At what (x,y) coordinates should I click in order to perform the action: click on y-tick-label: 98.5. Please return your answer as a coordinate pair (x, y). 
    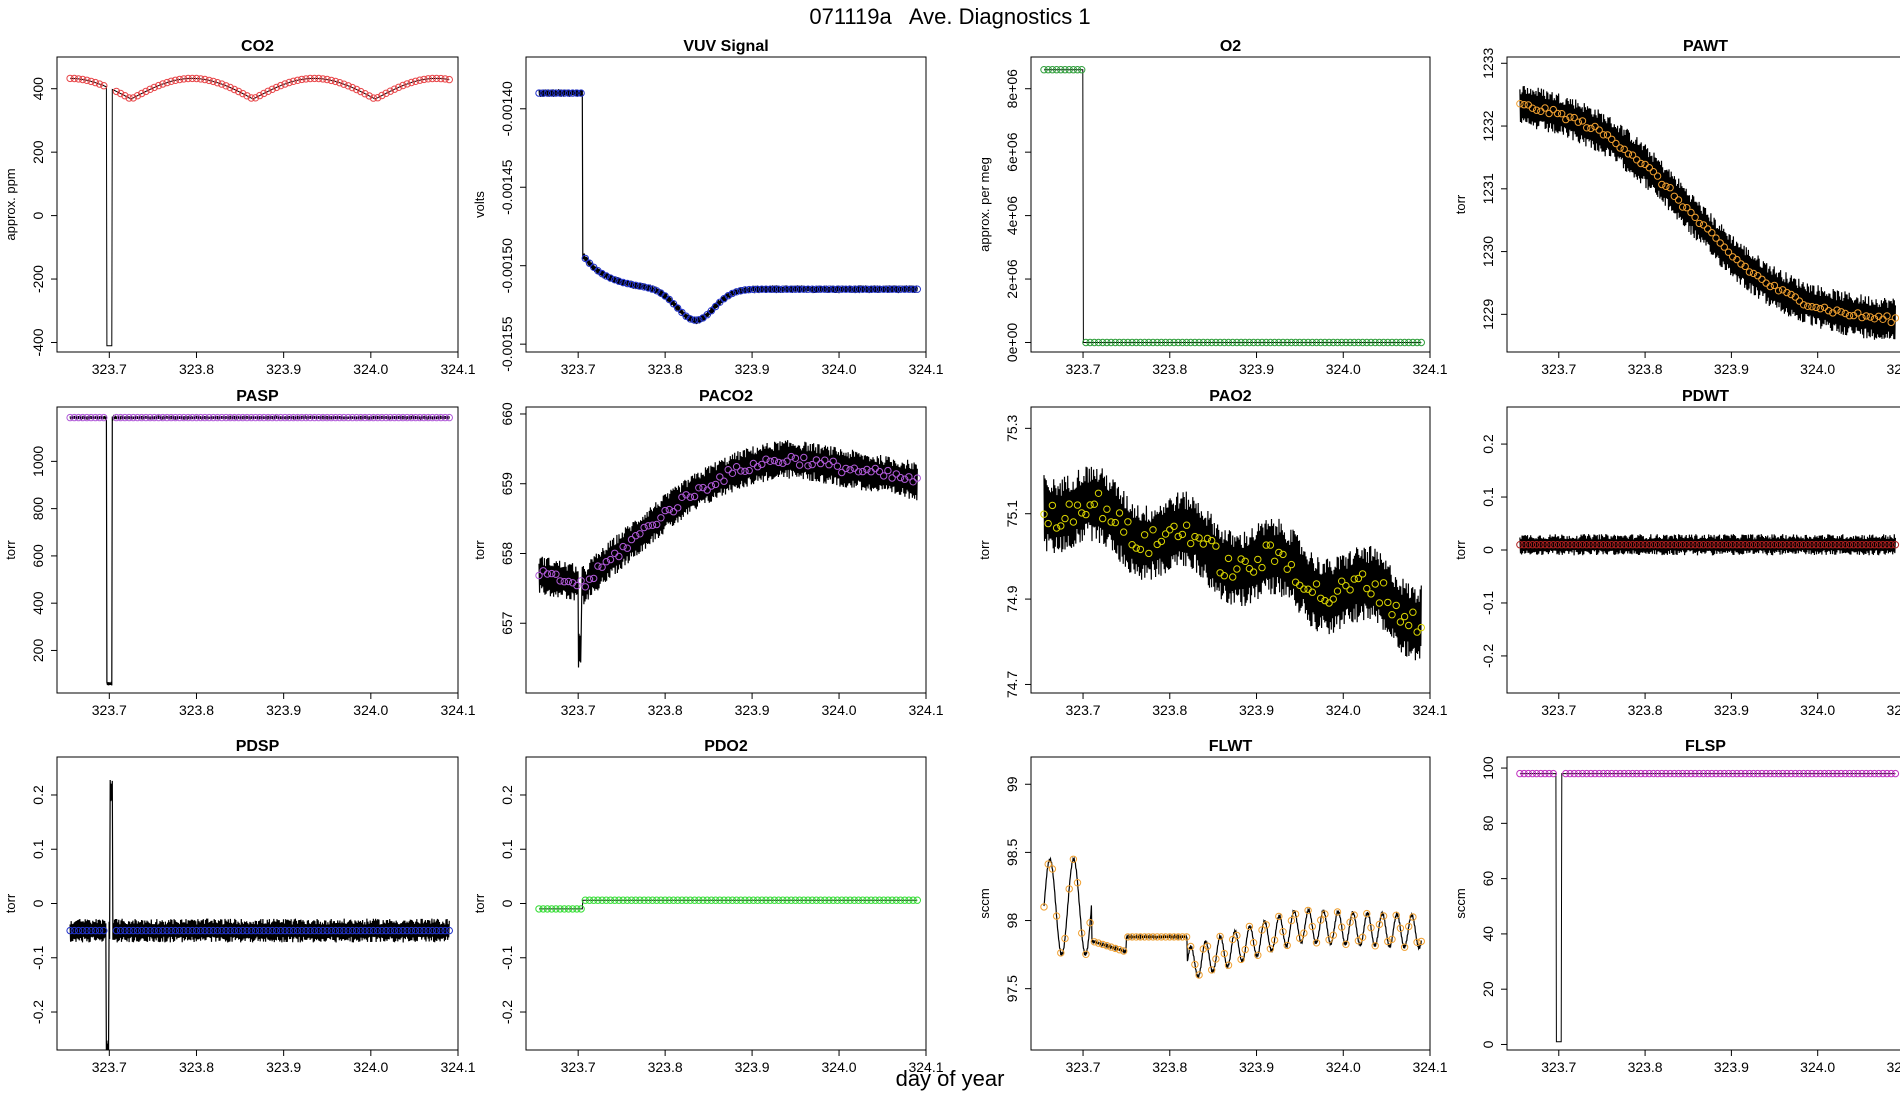
    Looking at the image, I should click on (1012, 852).